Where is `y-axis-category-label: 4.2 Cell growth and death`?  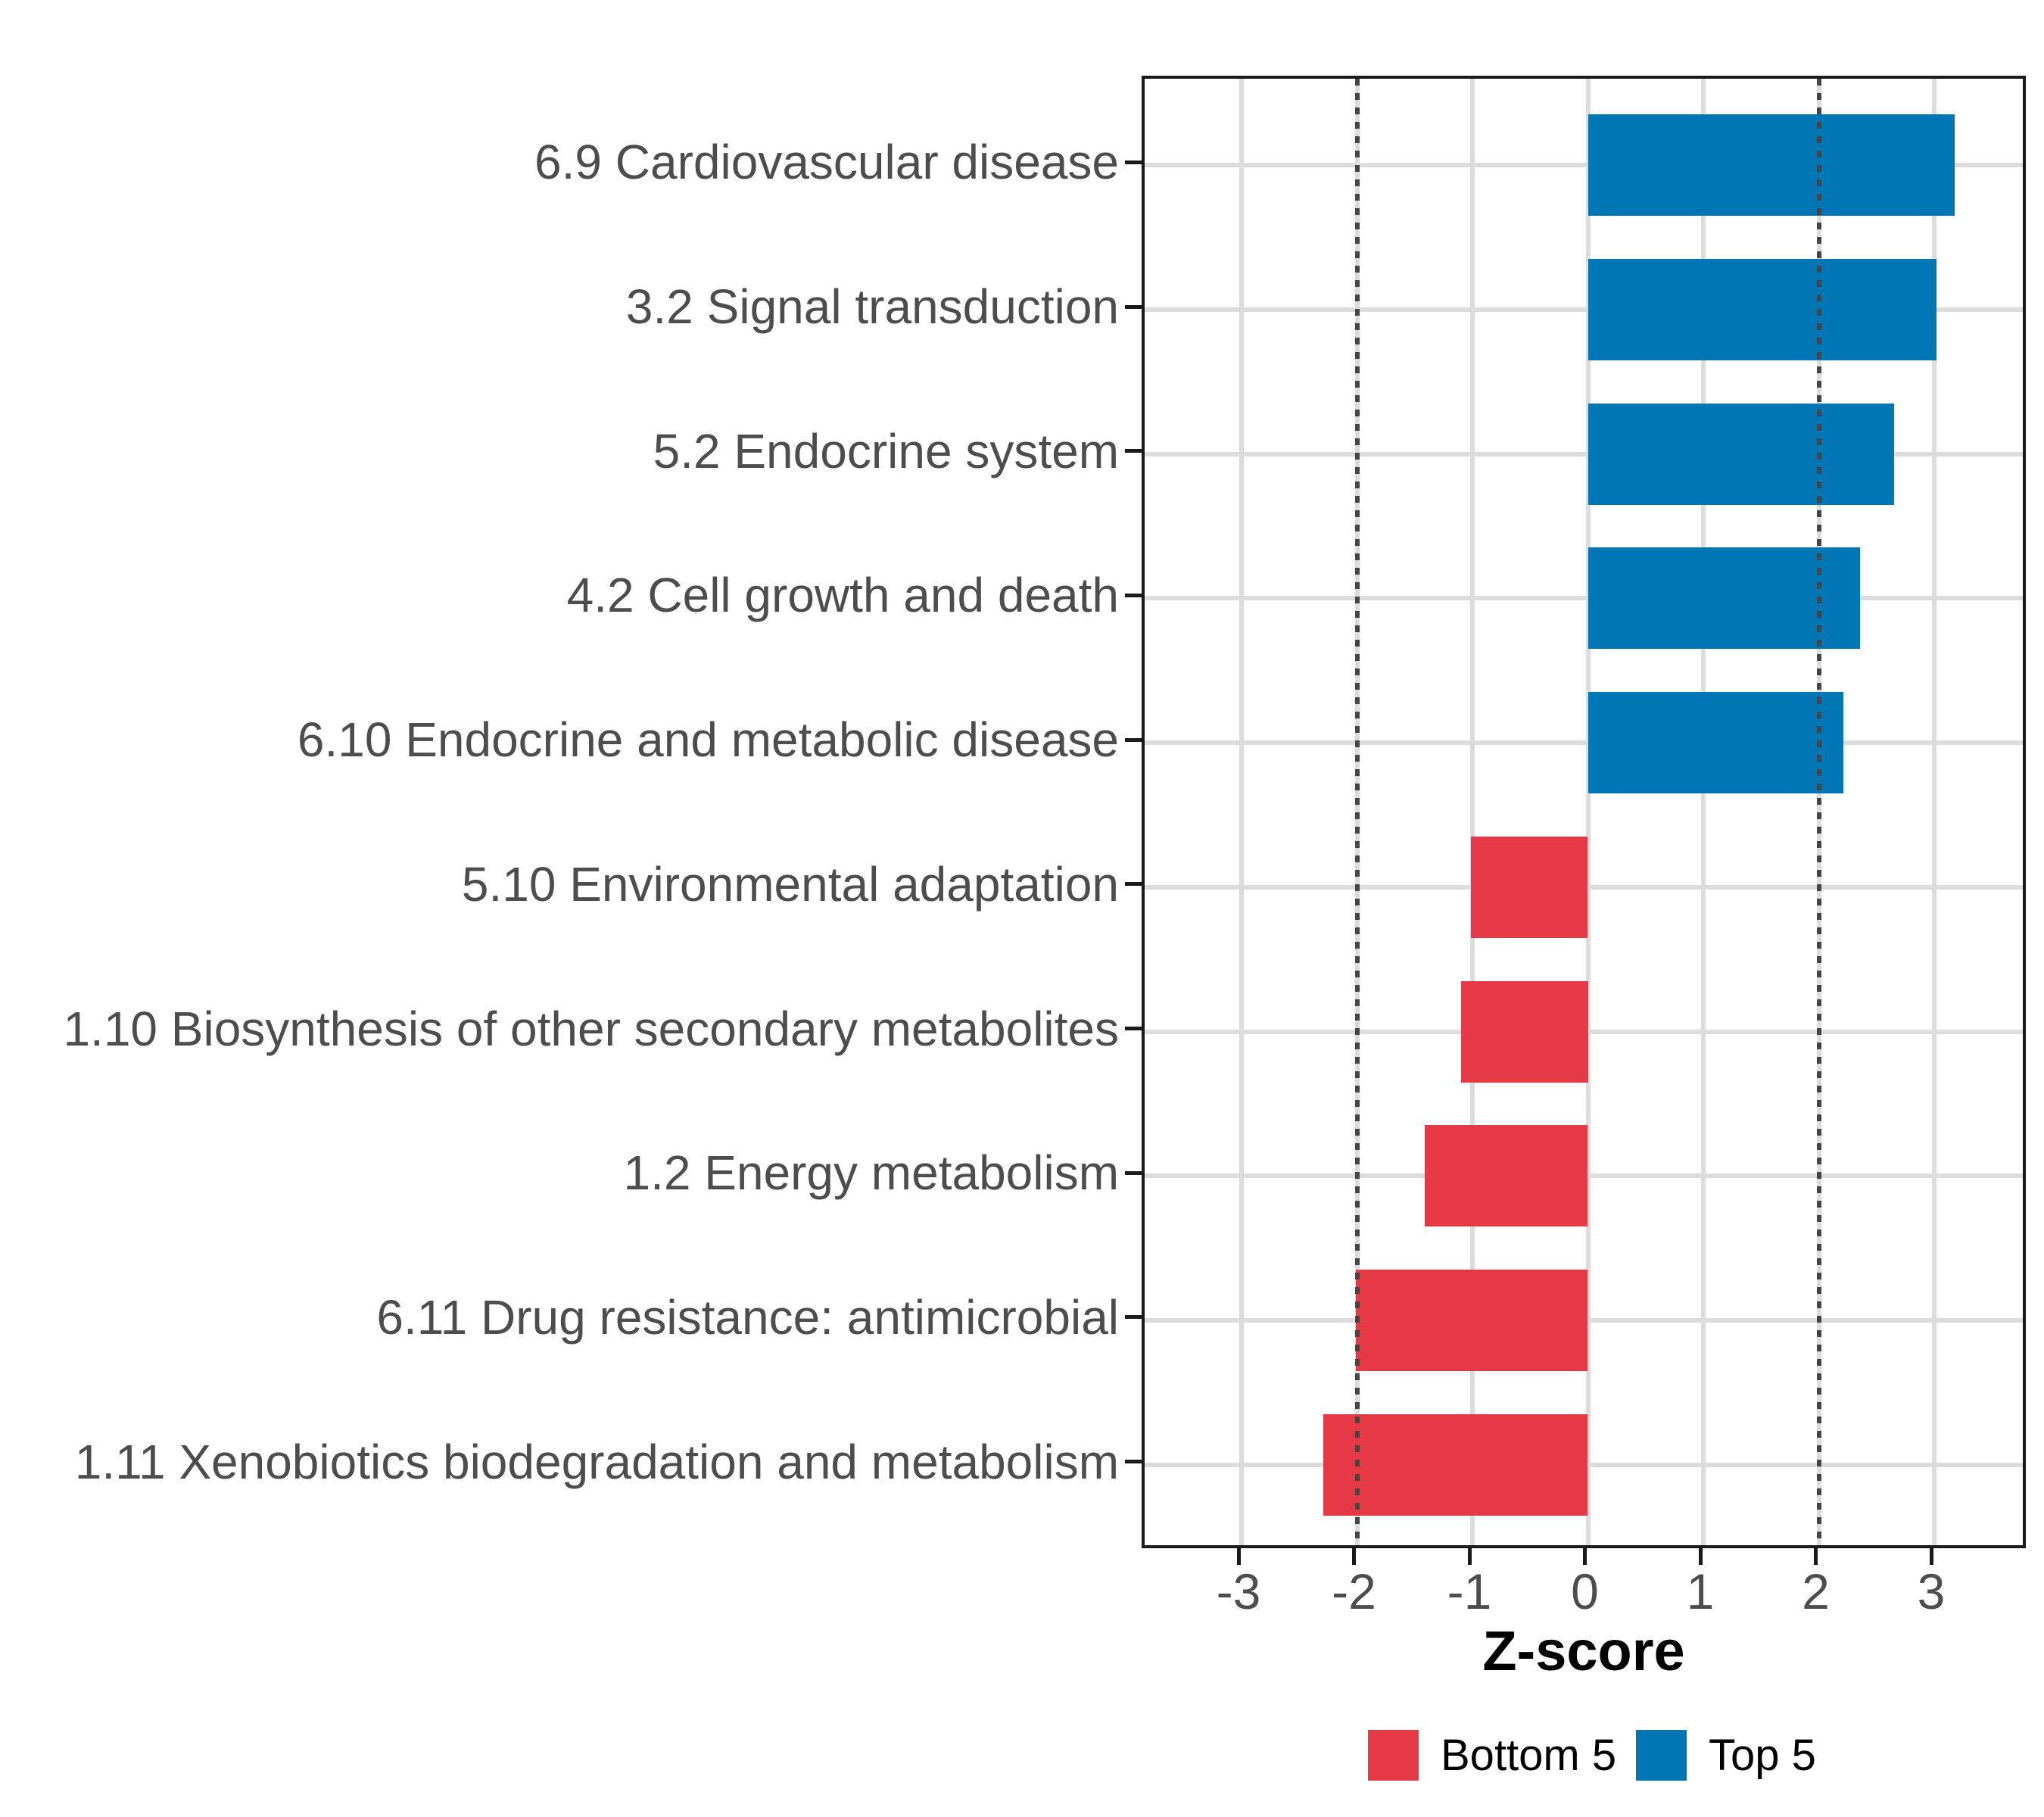 y-axis-category-label: 4.2 Cell growth and death is located at coordinates (842, 595).